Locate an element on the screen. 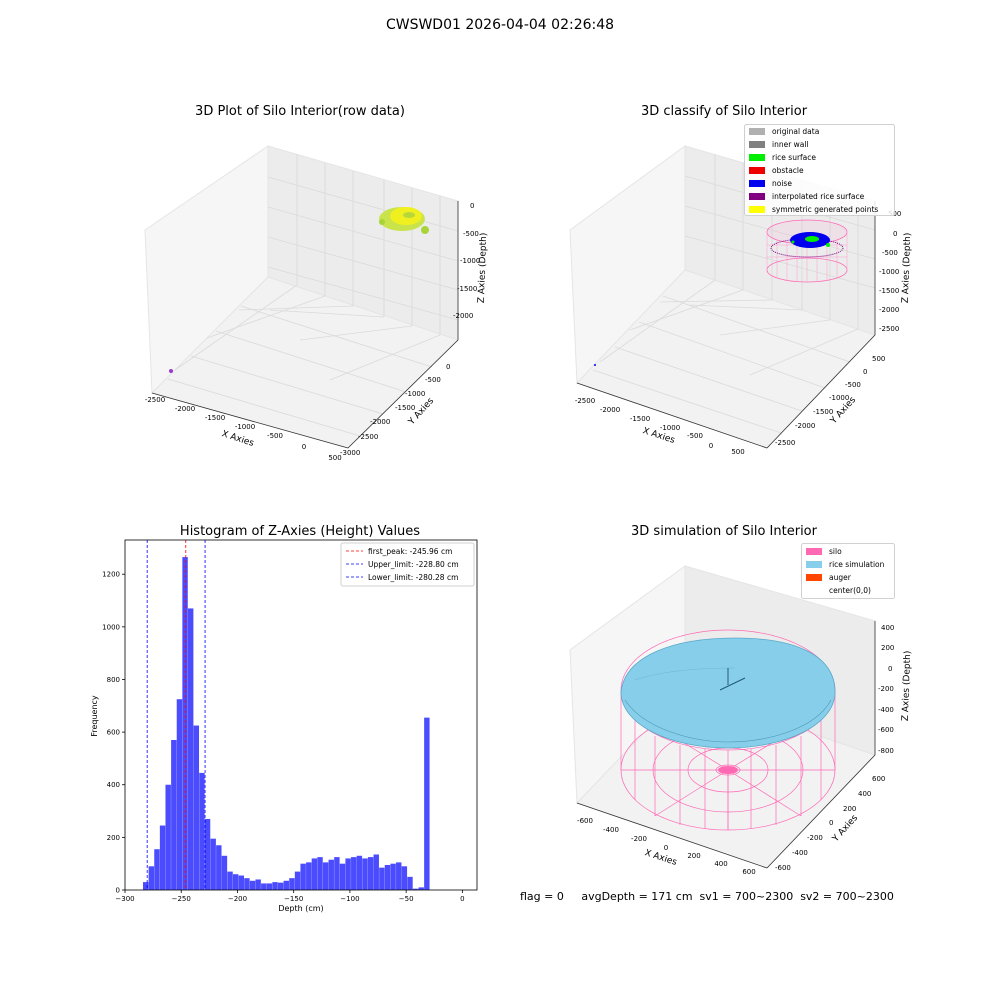 The width and height of the screenshot is (1000, 1000). classify-z-ticks: 500 0 -500 -1000 -1500 -2000 -2500 is located at coordinates (890, 271).